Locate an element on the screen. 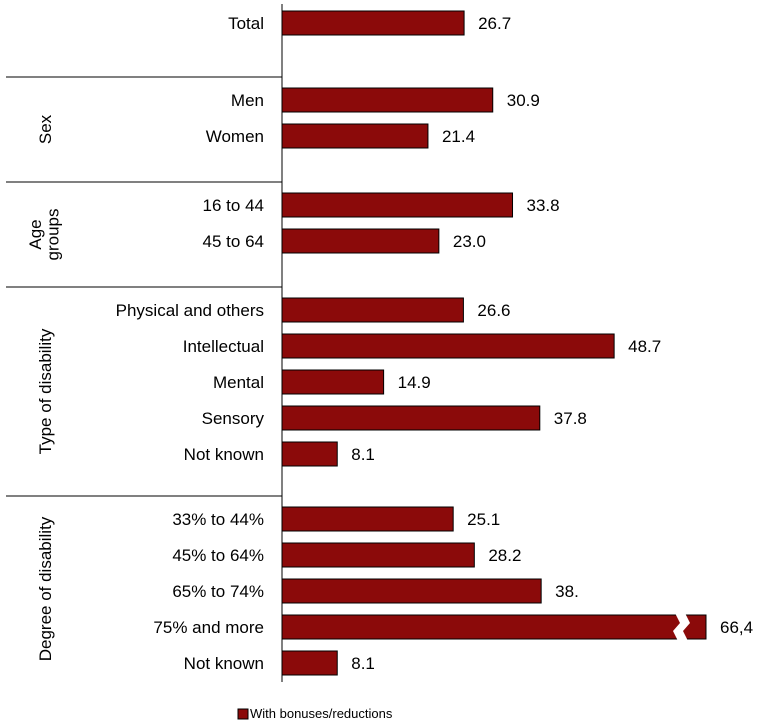  data-label: 26.7 is located at coordinates (494, 23).